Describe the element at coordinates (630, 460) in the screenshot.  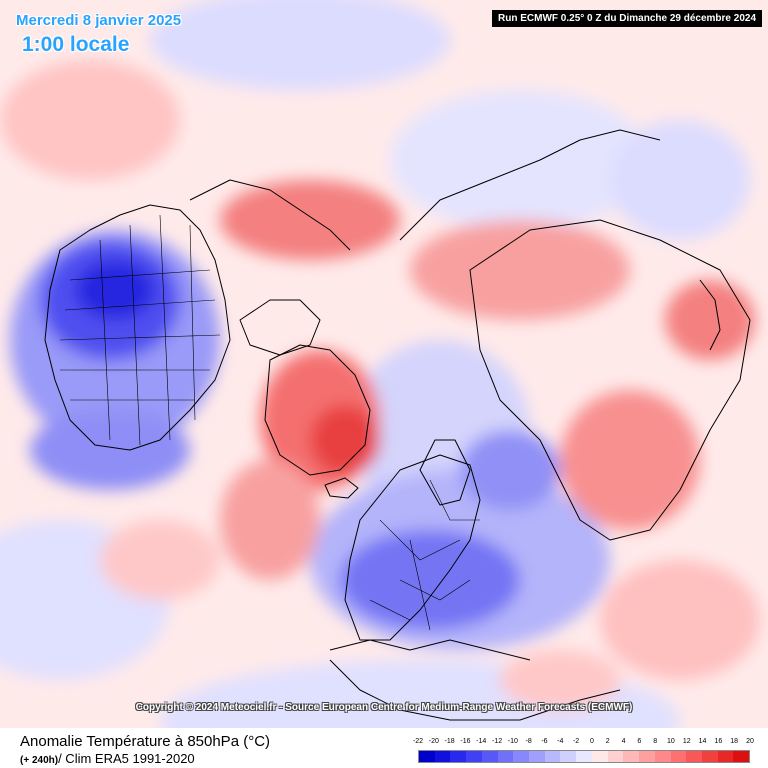
I see `warm-anomaly-central-asia` at that location.